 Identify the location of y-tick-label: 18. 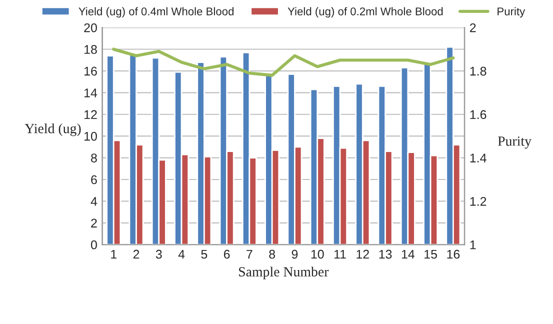
(90, 49).